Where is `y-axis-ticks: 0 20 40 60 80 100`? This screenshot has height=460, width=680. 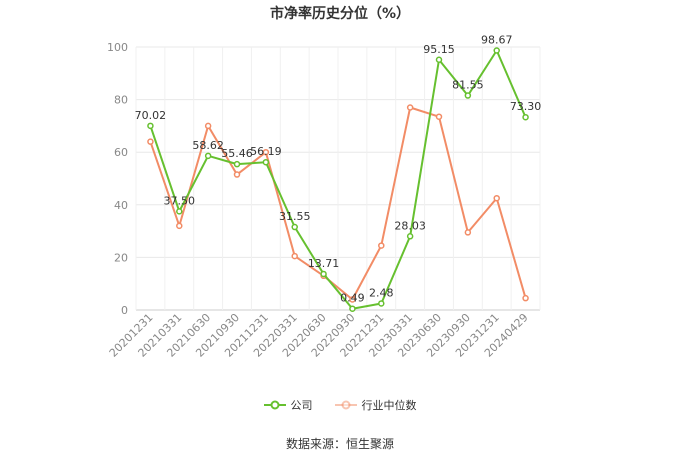
y-axis-ticks: 0 20 40 60 80 100 is located at coordinates (117, 179).